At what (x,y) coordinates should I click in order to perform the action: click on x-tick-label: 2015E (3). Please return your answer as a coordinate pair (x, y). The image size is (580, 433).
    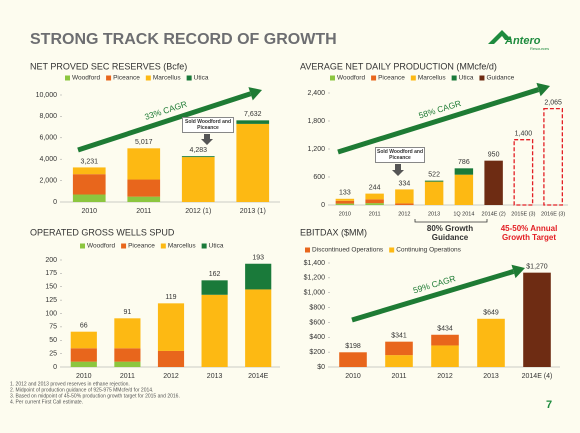
    Looking at the image, I should click on (523, 214).